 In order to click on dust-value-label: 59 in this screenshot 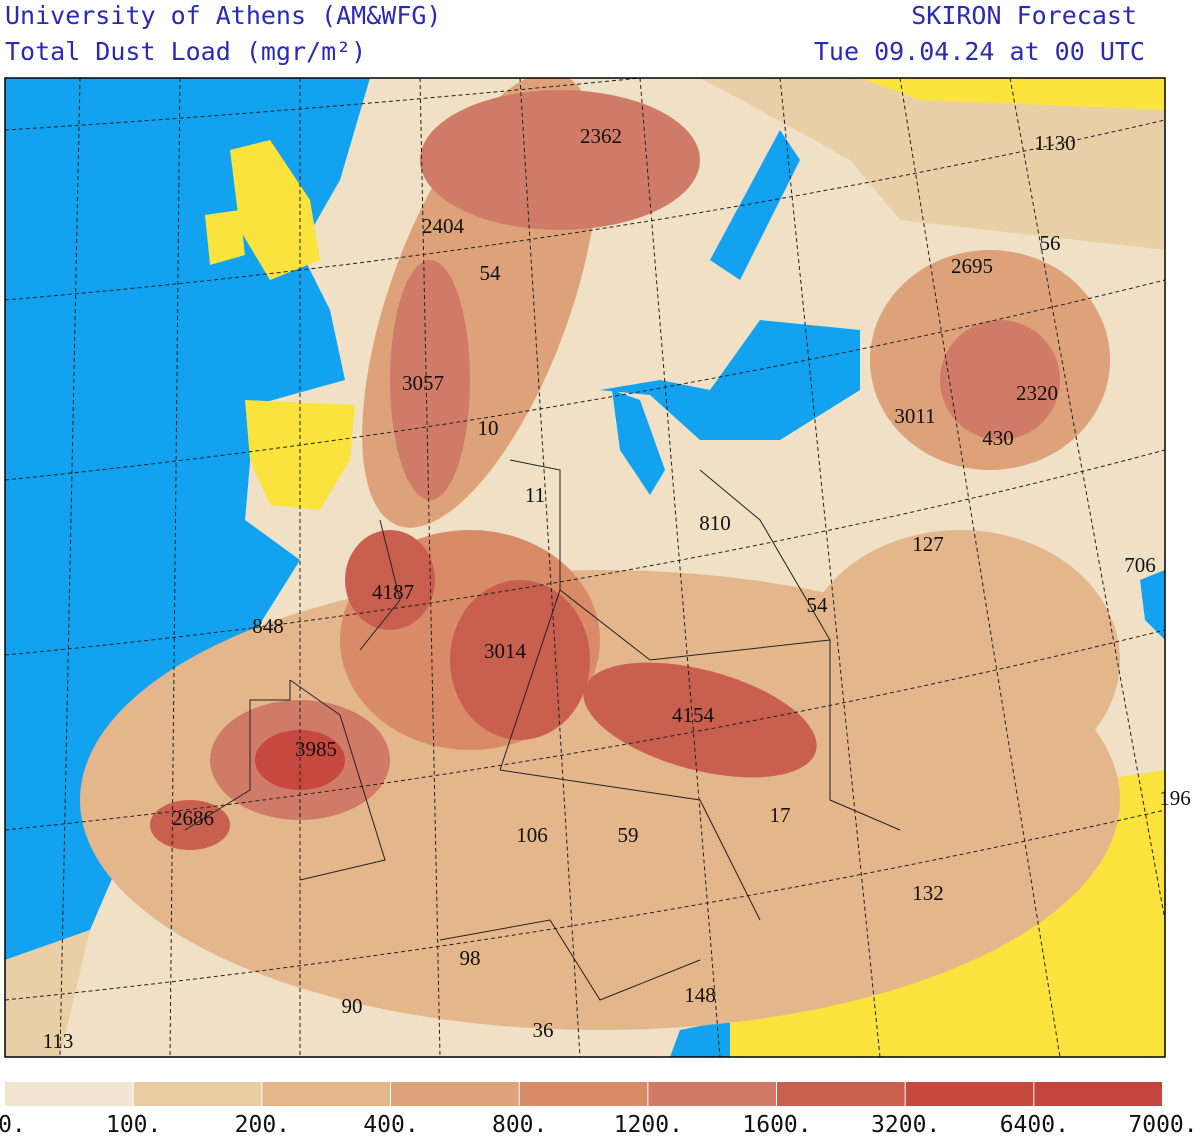, I will do `click(628, 835)`.